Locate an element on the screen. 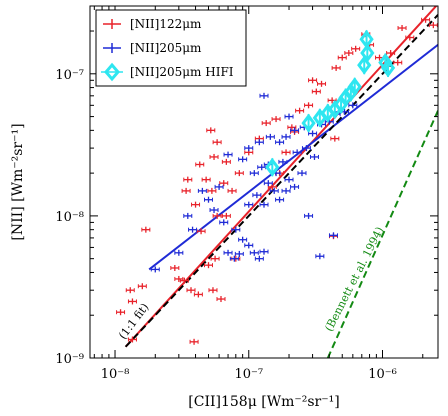 The height and width of the screenshot is (416, 448). y-tick-label: 10⁻⁸ is located at coordinates (69, 217).